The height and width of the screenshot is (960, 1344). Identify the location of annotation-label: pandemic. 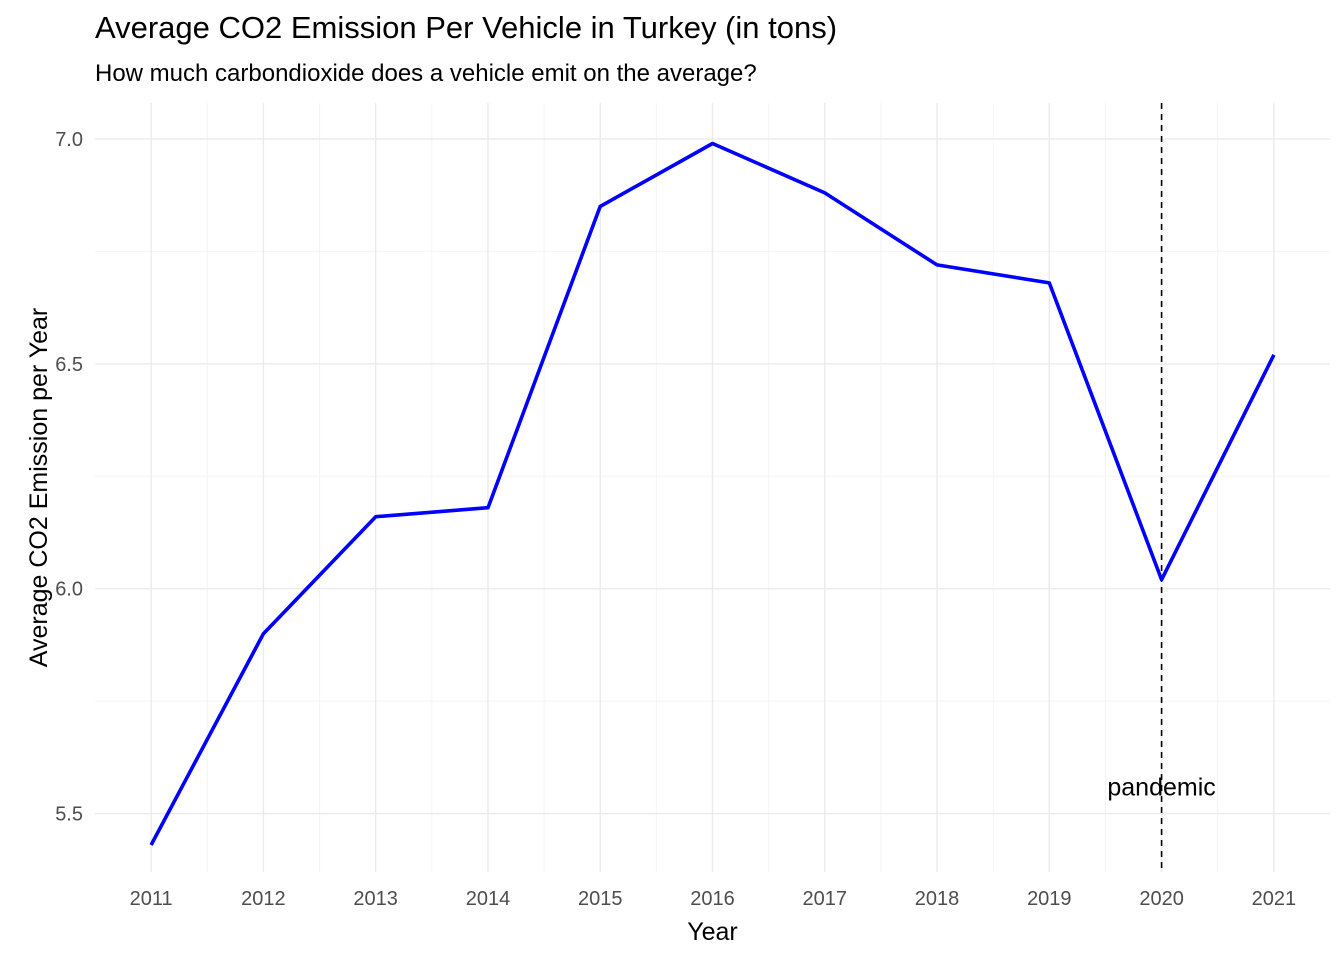
(1161, 788).